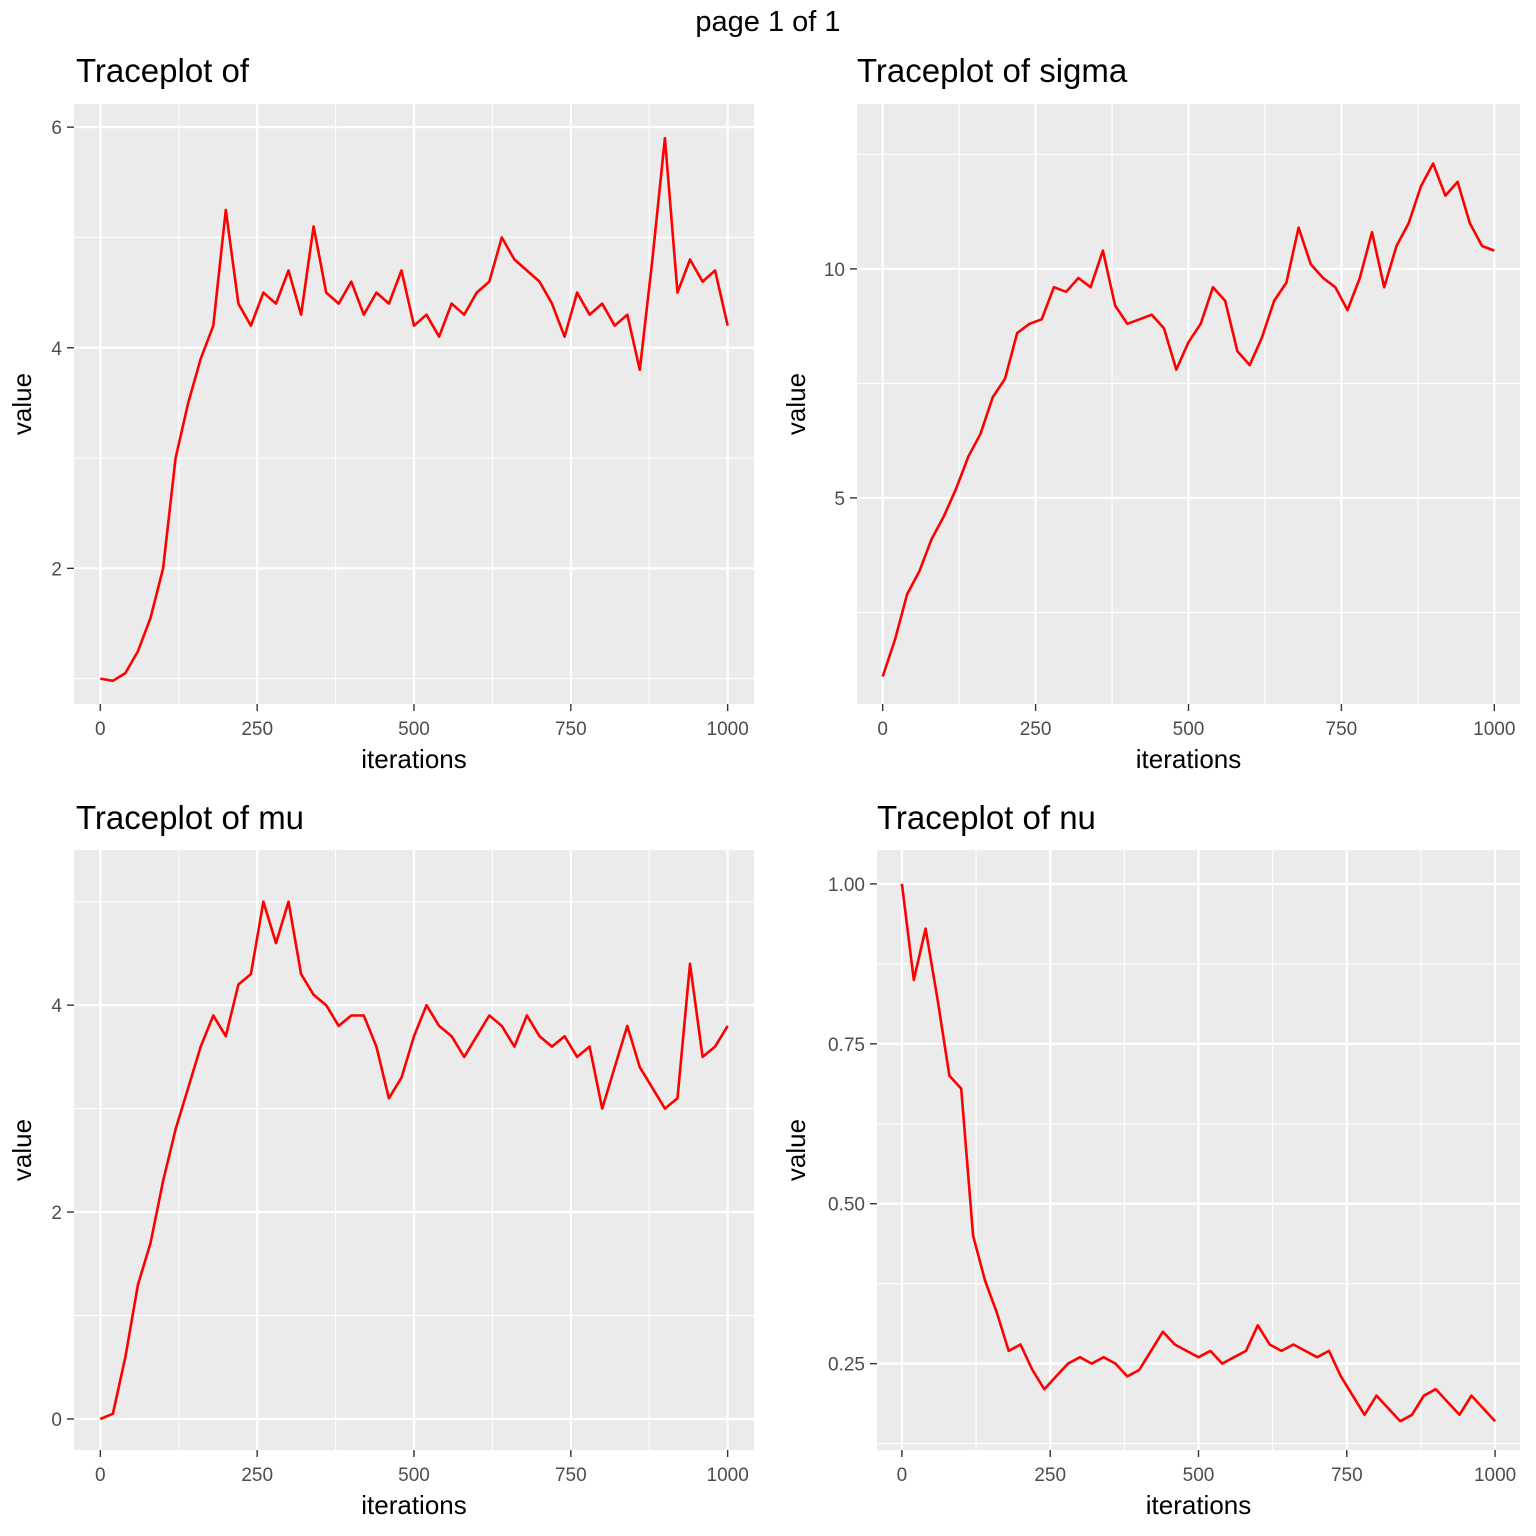 This screenshot has height=1536, width=1536. Describe the element at coordinates (986, 817) in the screenshot. I see `chart-title: Traceplot of nu` at that location.